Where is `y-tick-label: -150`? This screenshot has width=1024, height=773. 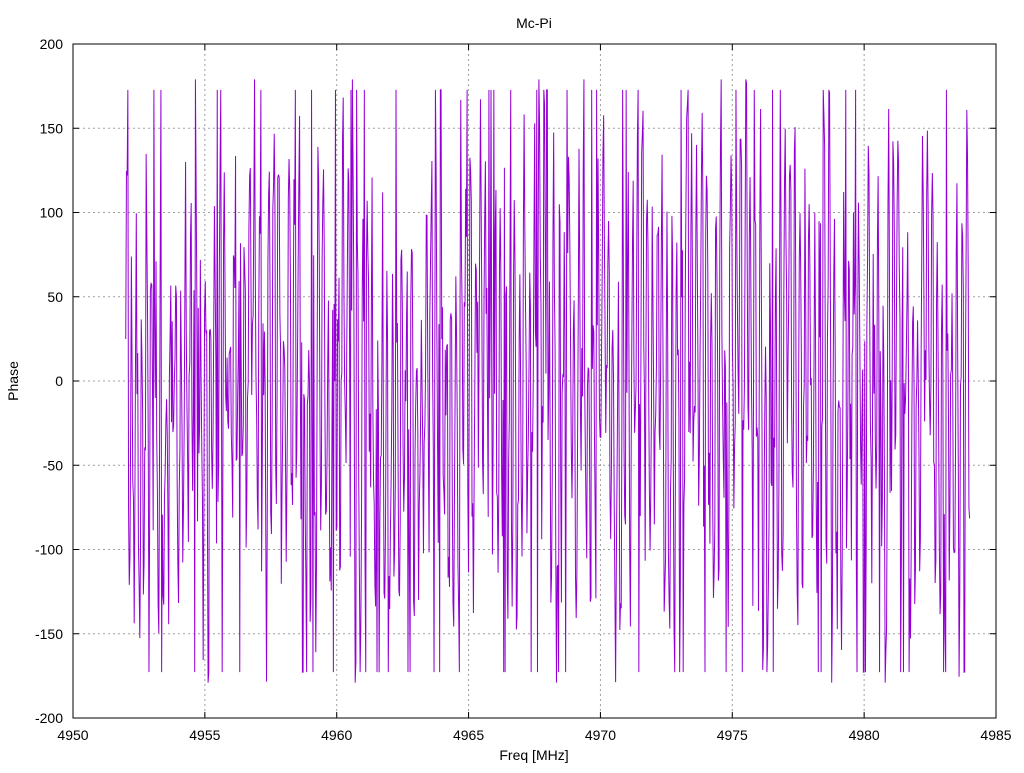
y-tick-label: -150 is located at coordinates (49, 634).